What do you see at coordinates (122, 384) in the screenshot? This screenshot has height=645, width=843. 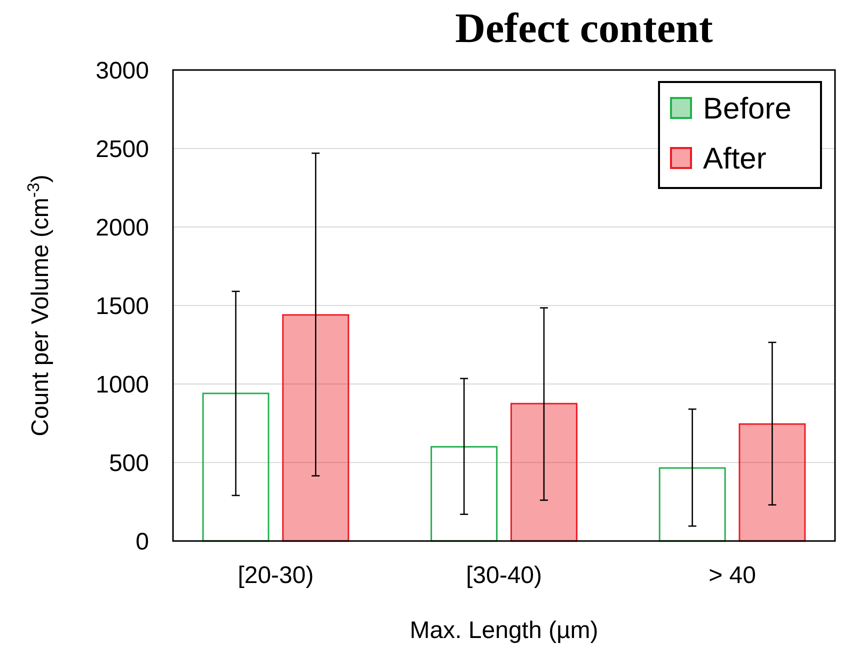 I see `y-tick-label: 1000` at bounding box center [122, 384].